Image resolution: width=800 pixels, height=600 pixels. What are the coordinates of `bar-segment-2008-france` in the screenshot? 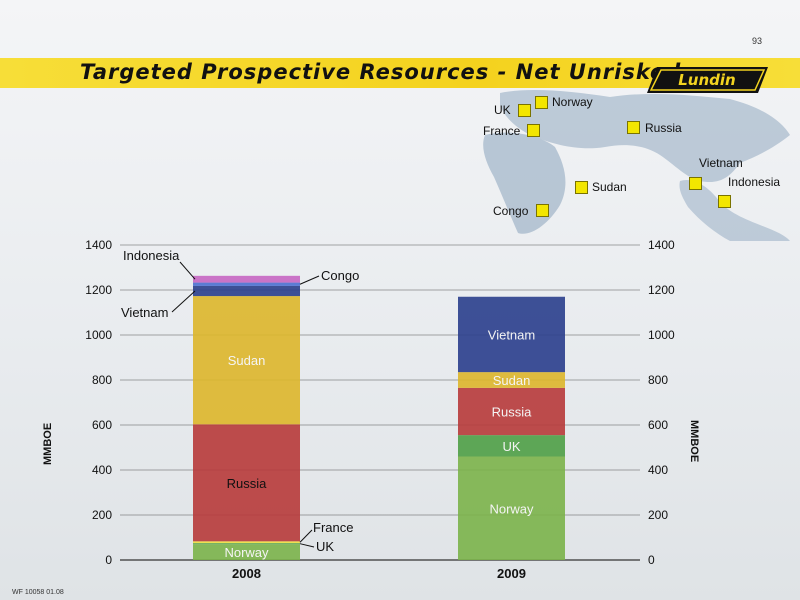 It's located at (246, 542).